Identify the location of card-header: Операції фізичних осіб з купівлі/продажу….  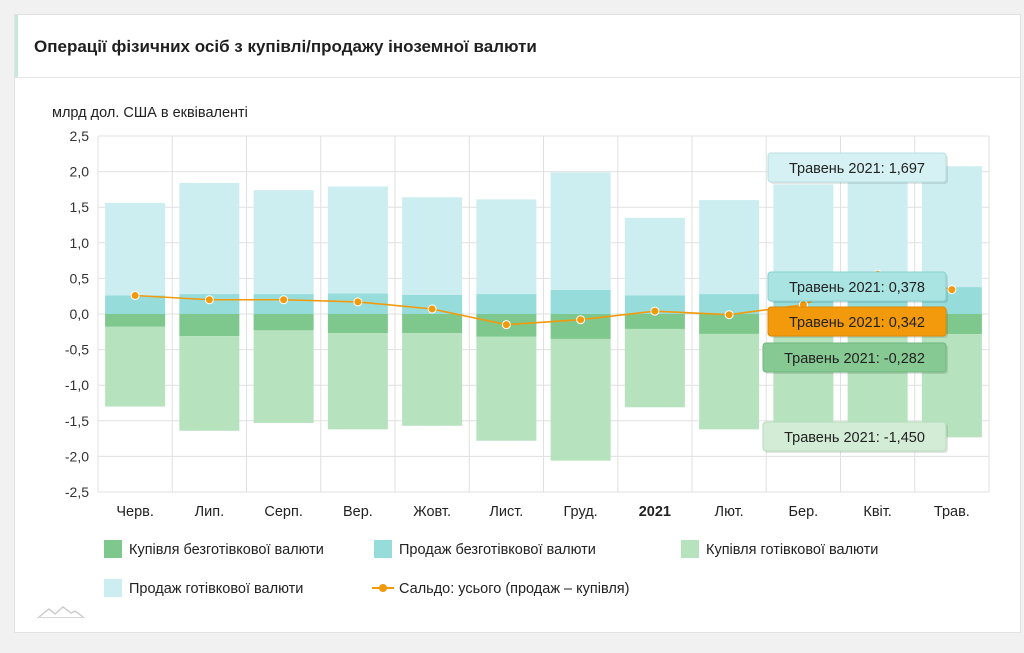
(517, 46).